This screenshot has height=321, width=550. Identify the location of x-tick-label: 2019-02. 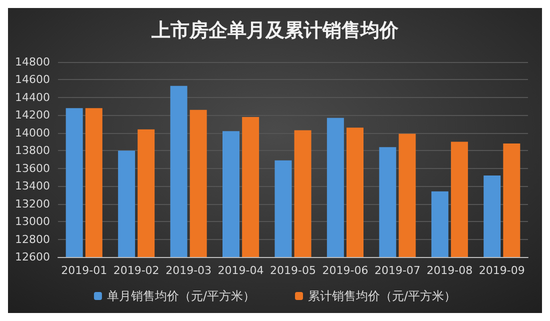
(136, 270).